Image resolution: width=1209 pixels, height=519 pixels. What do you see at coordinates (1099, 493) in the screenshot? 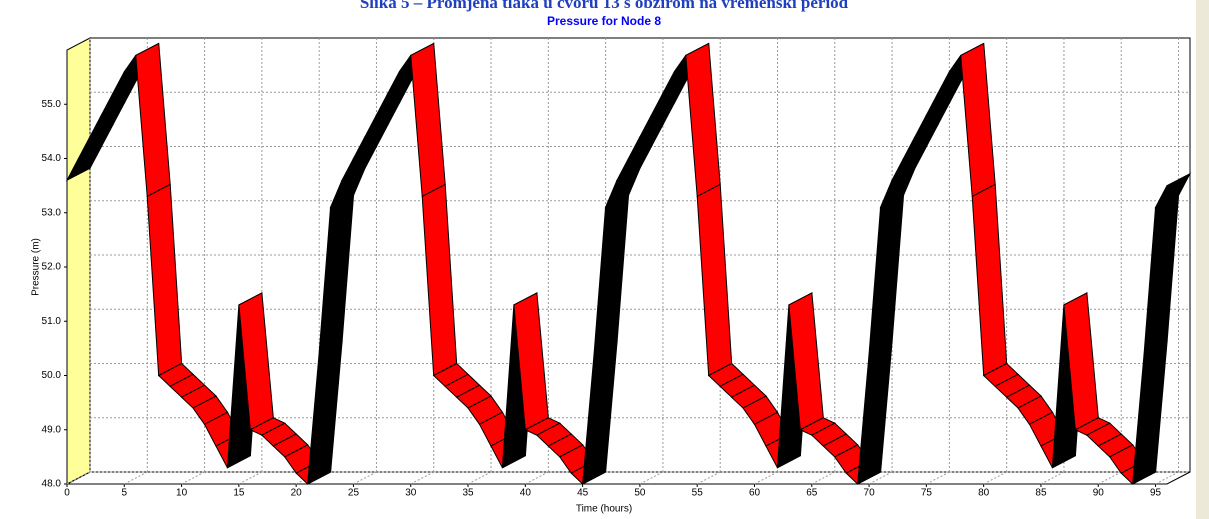
I see `x-tick-label: 90` at bounding box center [1099, 493].